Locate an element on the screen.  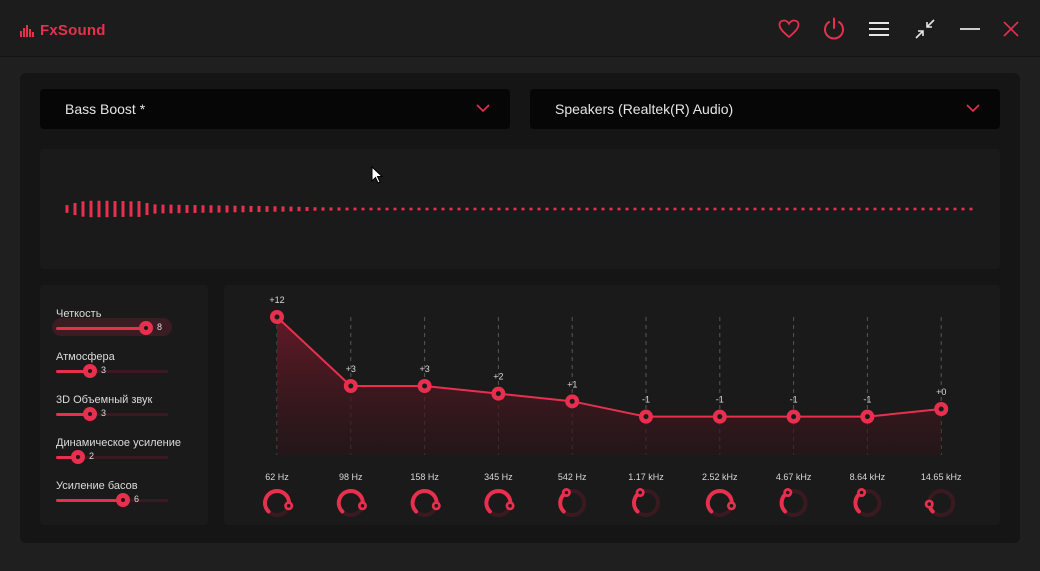
band-gain-label: +2 is located at coordinates (498, 377).